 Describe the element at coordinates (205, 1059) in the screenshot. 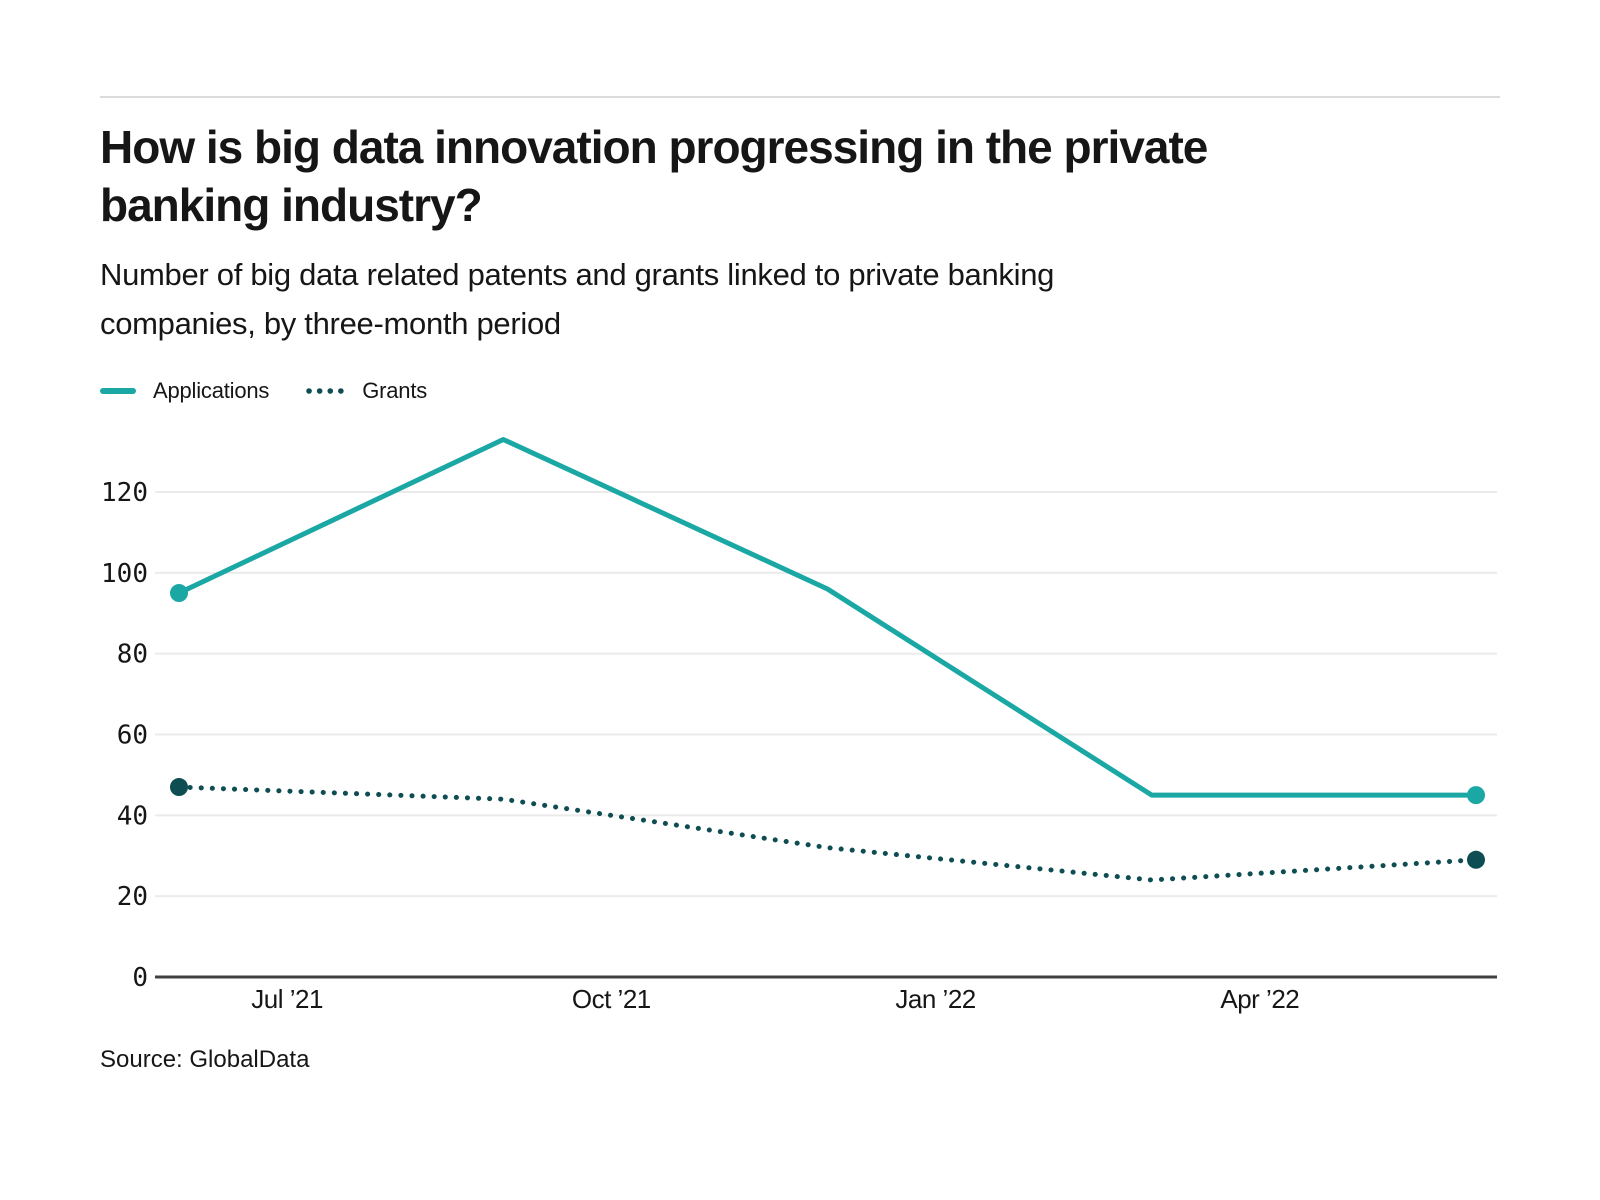

I see `source-note: Source: GlobalData` at that location.